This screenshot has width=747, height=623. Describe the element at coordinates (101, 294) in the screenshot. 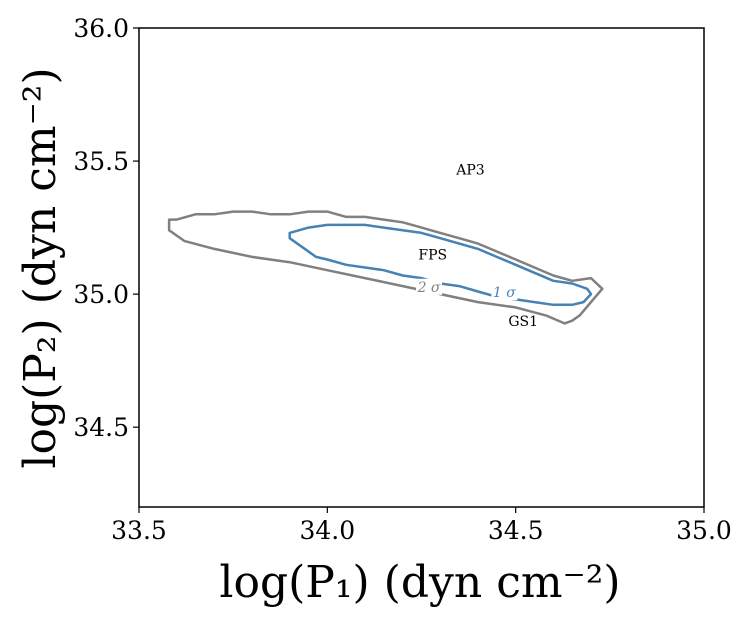

I see `y-tick-label: 35.0` at that location.